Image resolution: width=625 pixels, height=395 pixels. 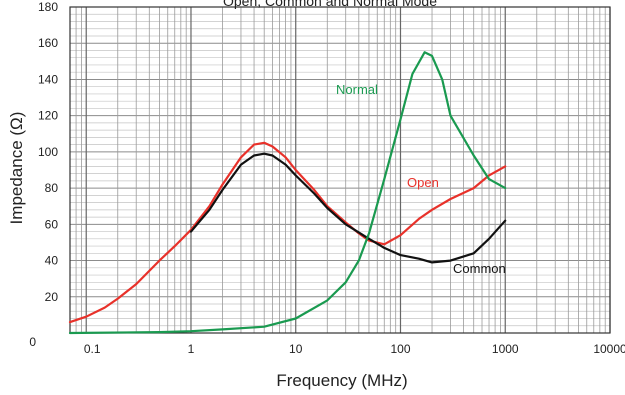 What do you see at coordinates (354, 349) in the screenshot?
I see `x-tick-labels: 0.1 1 10 100 1000 10000` at bounding box center [354, 349].